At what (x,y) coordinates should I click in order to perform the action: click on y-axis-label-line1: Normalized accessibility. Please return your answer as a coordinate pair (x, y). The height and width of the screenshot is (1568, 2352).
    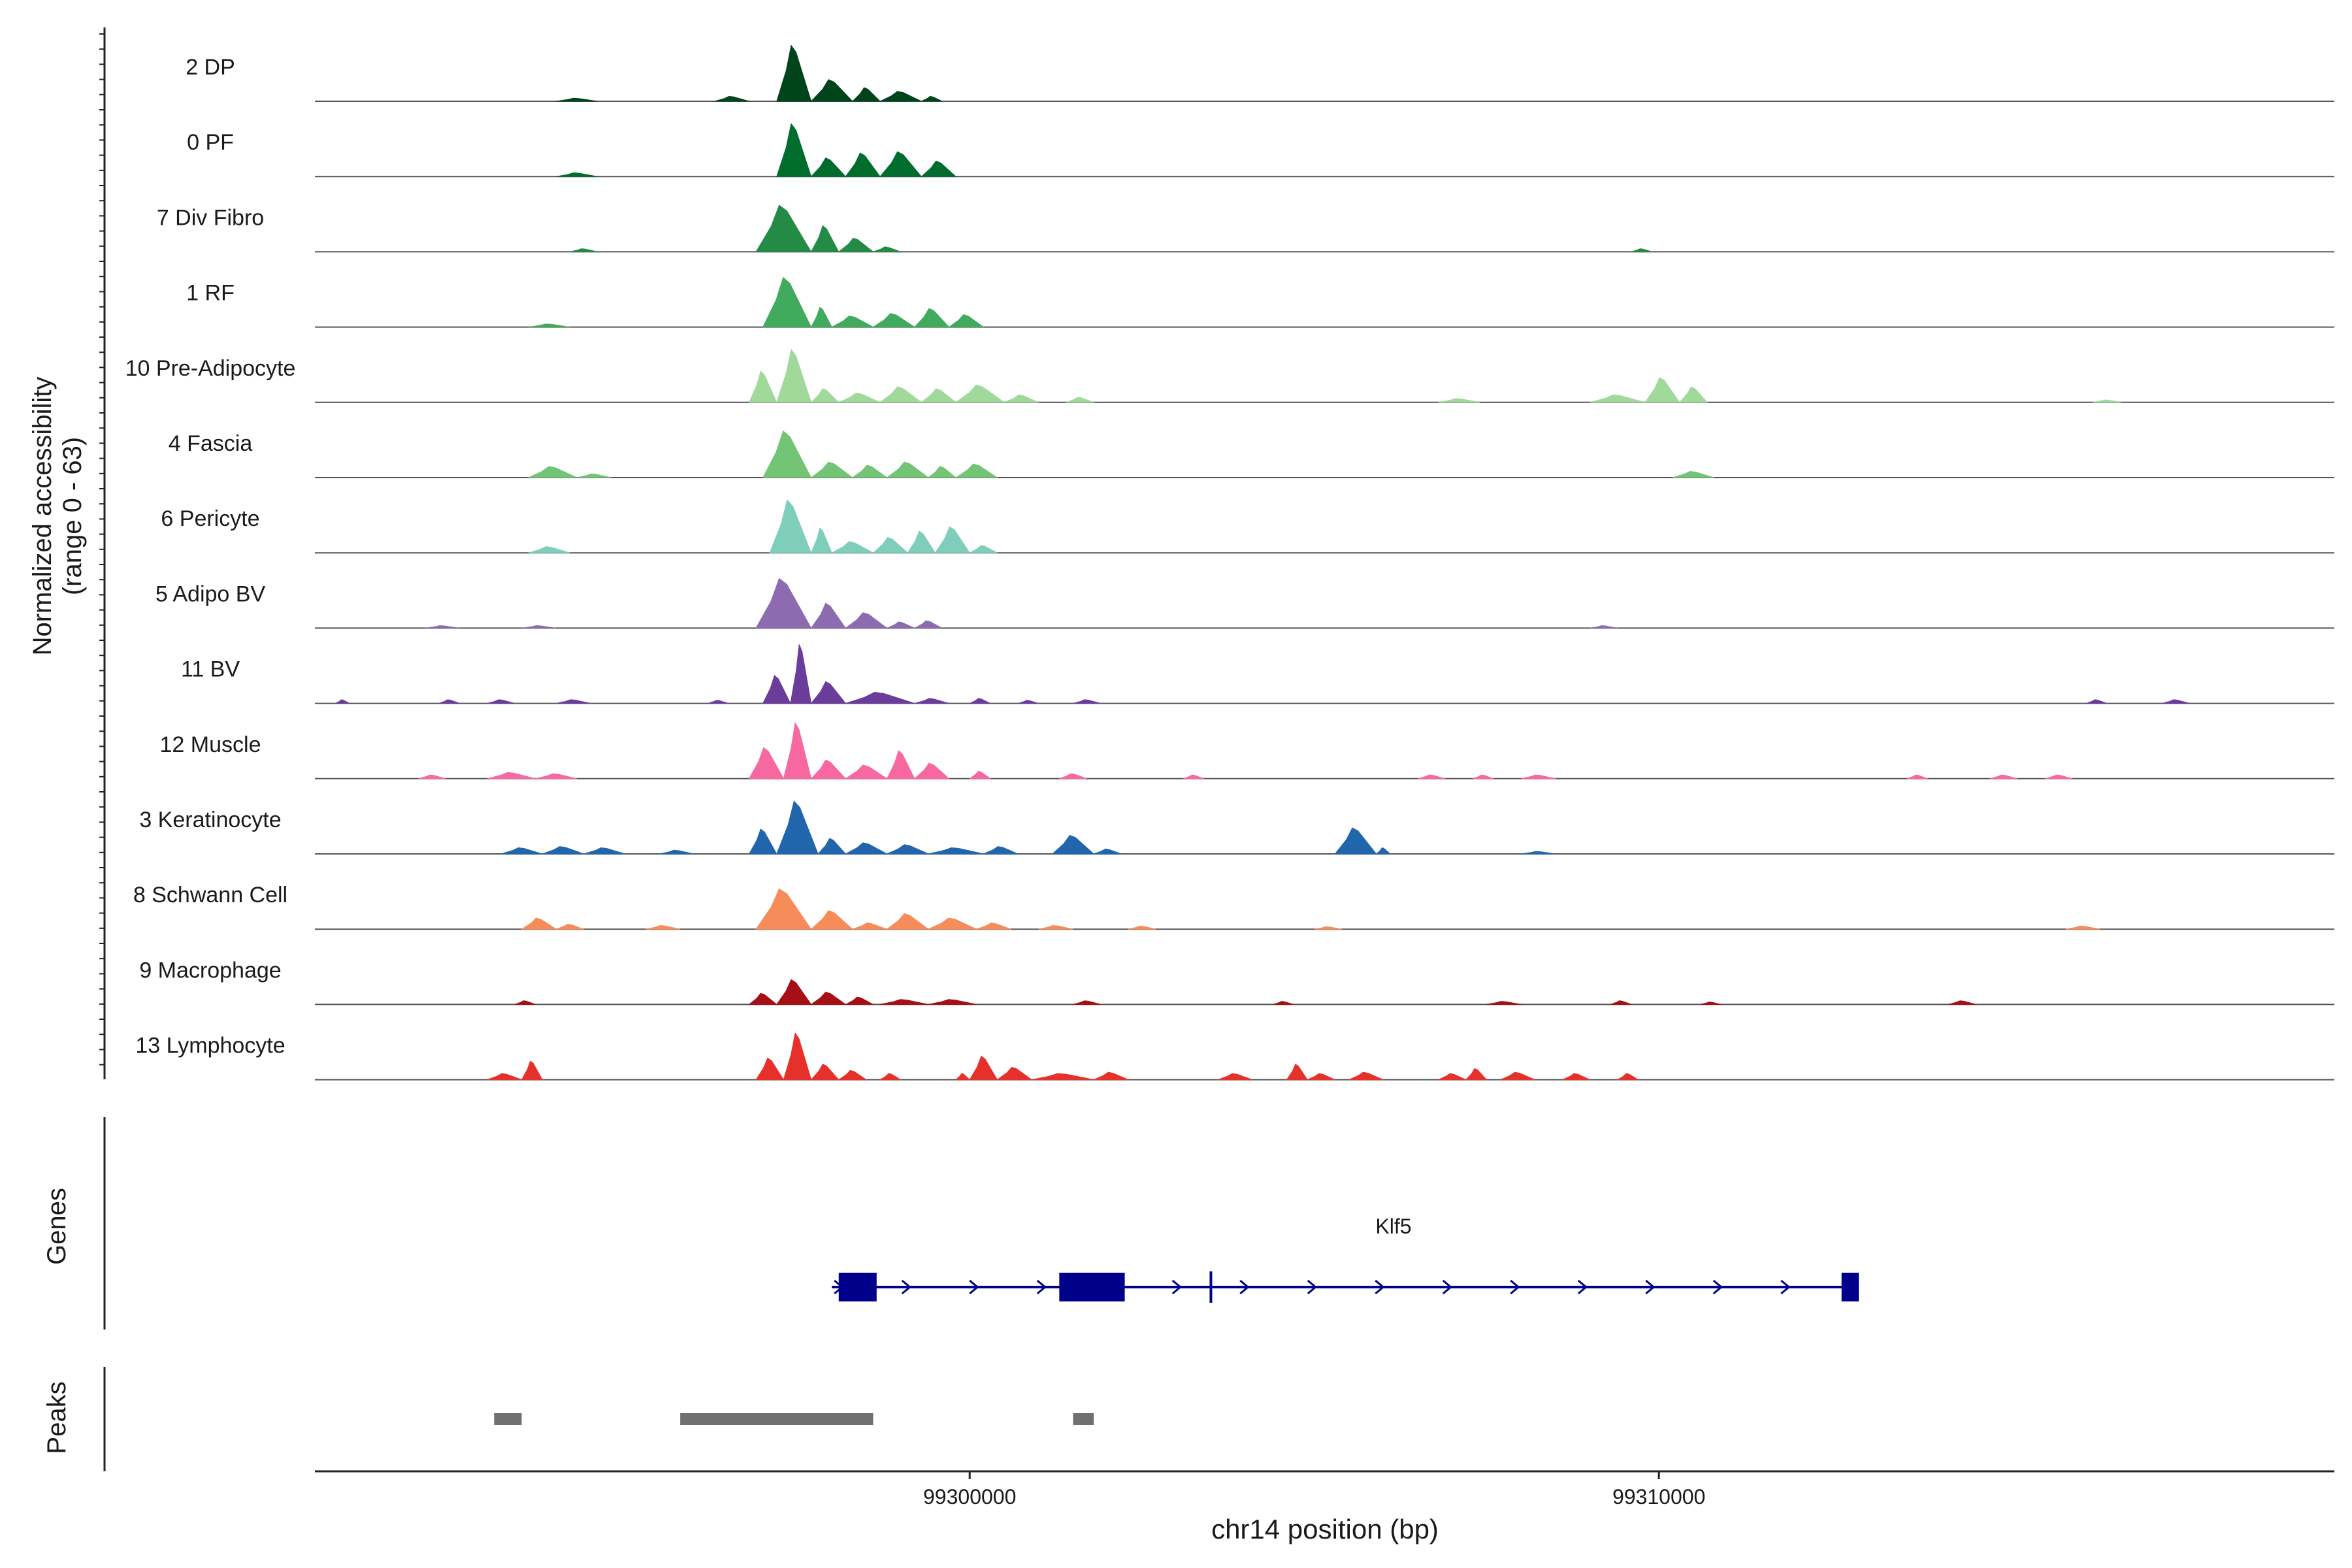
    Looking at the image, I should click on (42, 516).